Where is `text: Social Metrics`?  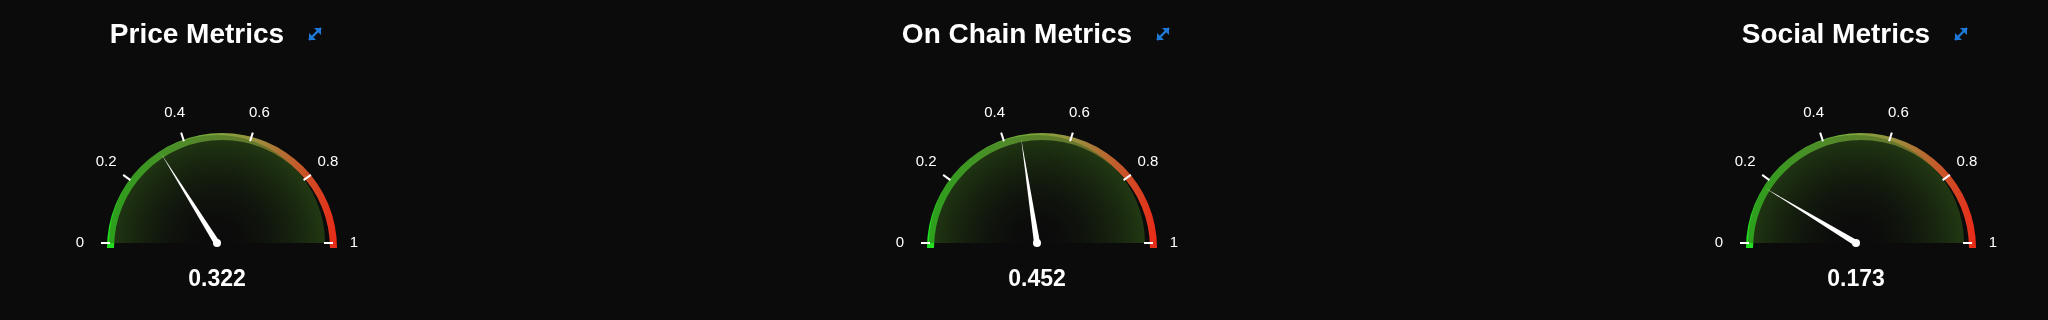
text: Social Metrics is located at coordinates (1836, 34).